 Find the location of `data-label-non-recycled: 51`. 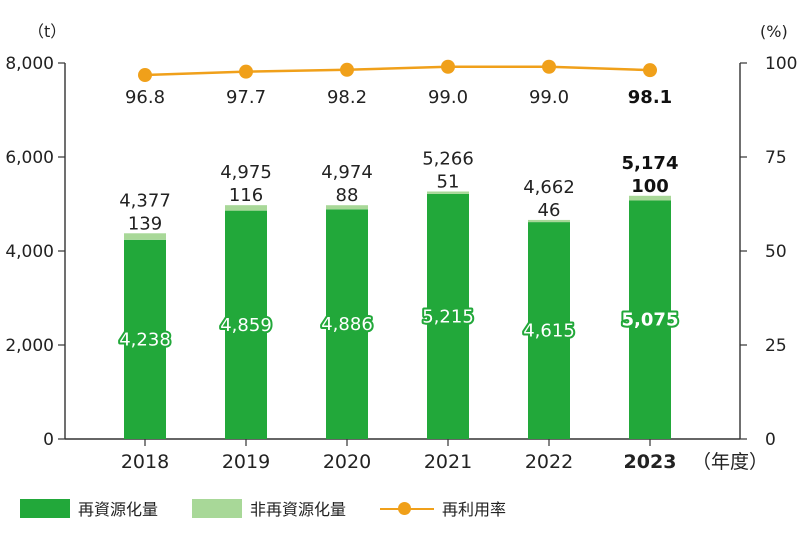

data-label-non-recycled: 51 is located at coordinates (448, 181).